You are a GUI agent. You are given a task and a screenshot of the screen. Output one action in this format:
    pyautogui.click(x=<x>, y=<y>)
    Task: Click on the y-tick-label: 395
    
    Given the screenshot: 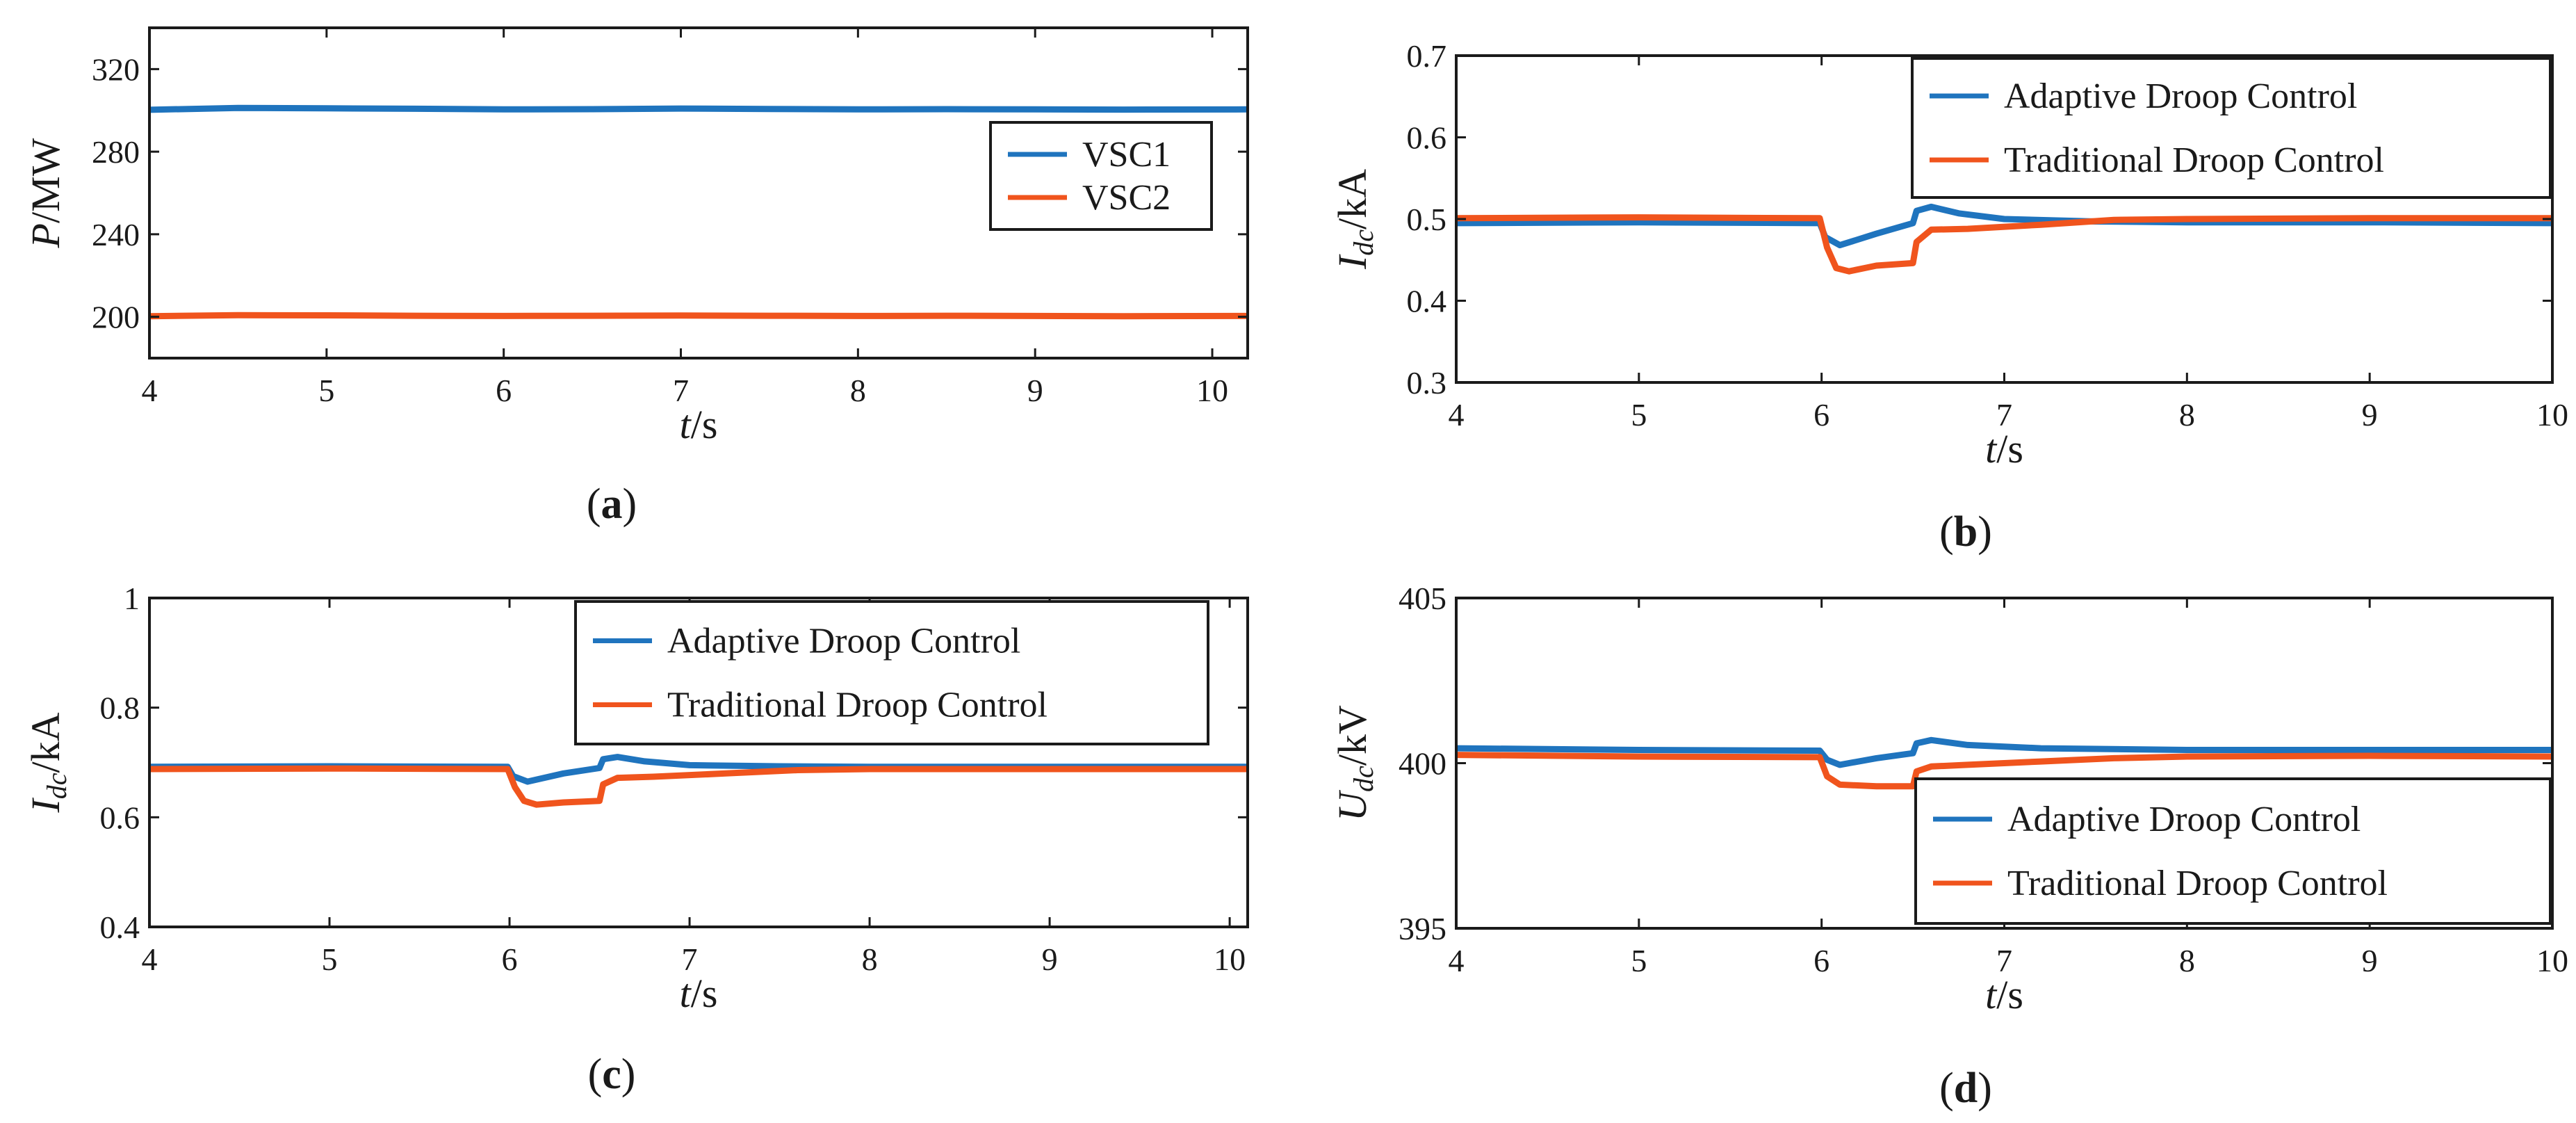 What is the action you would take?
    pyautogui.click(x=1422, y=929)
    